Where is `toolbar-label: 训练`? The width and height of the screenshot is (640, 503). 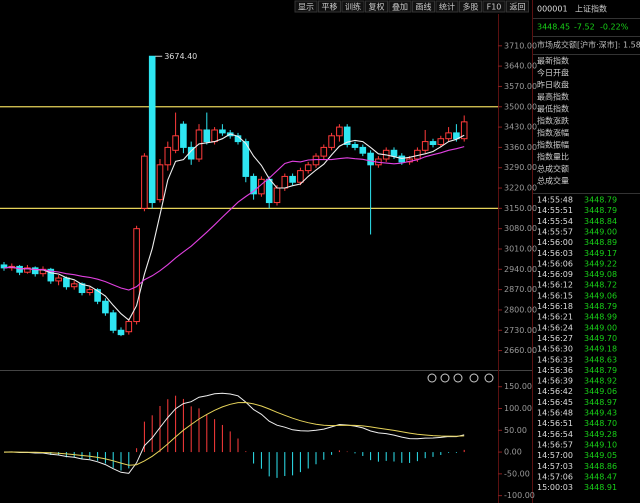
toolbar-label: 训练 is located at coordinates (353, 7).